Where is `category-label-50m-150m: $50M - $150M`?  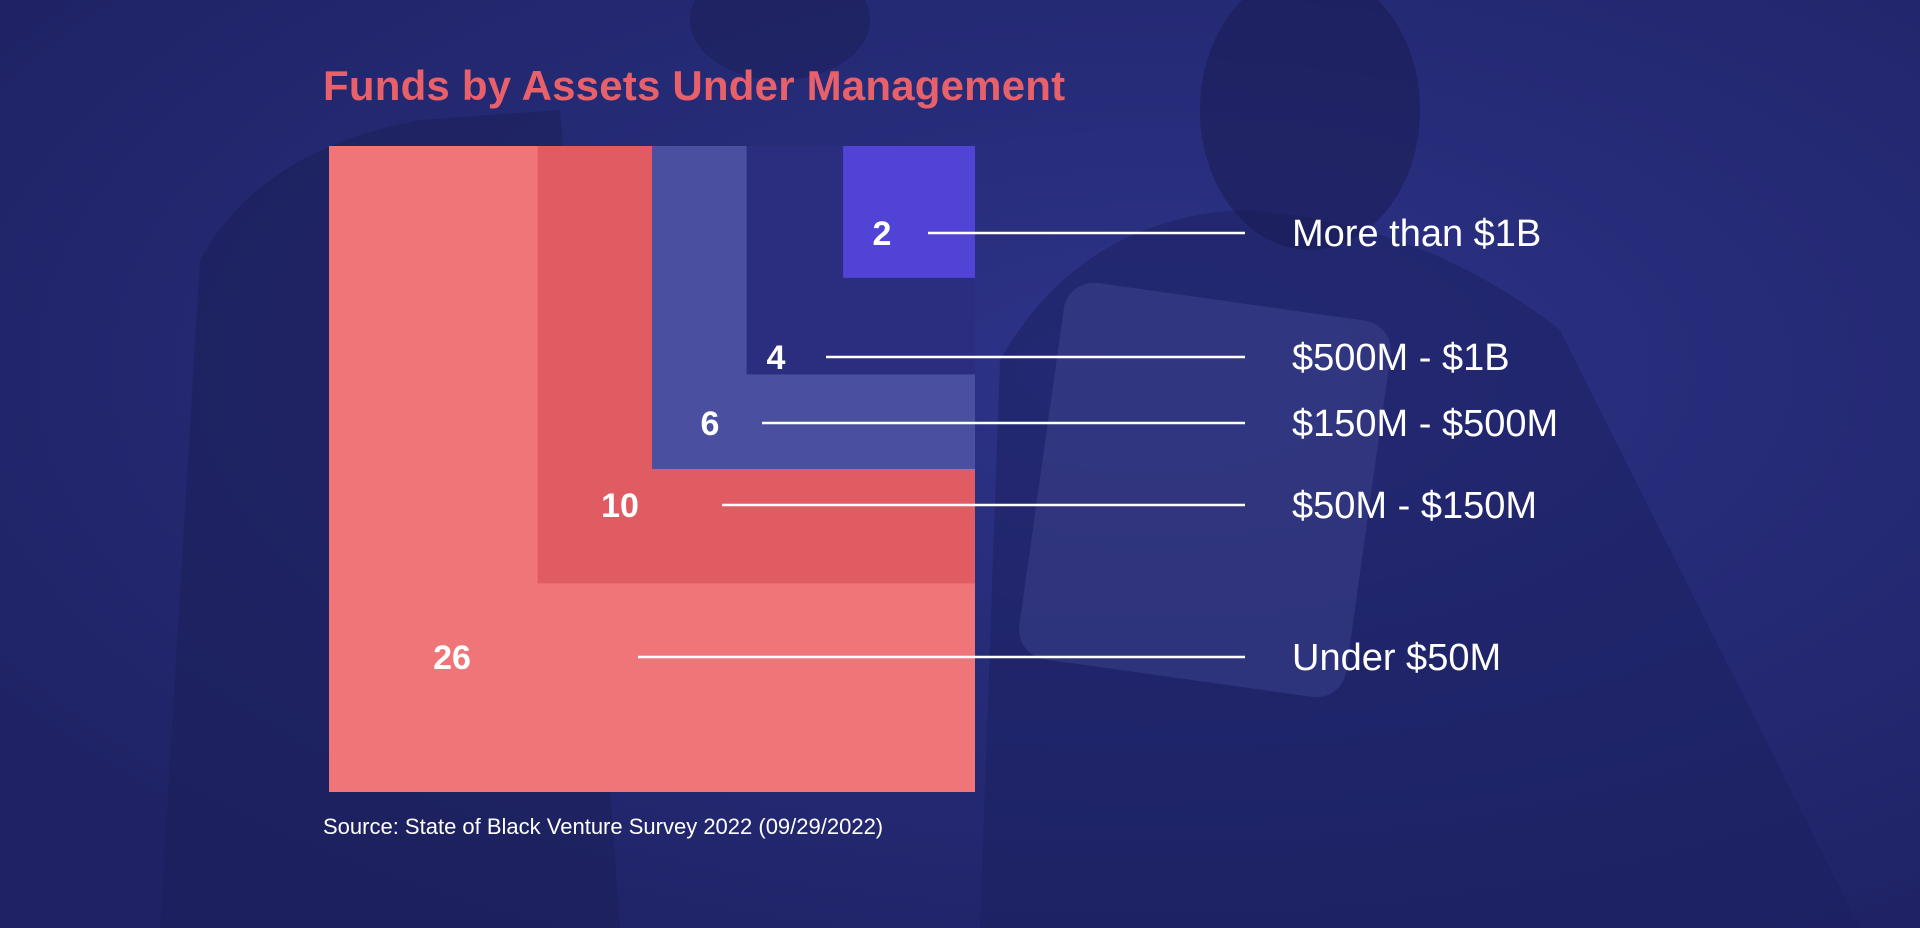 category-label-50m-150m: $50M - $150M is located at coordinates (1414, 506).